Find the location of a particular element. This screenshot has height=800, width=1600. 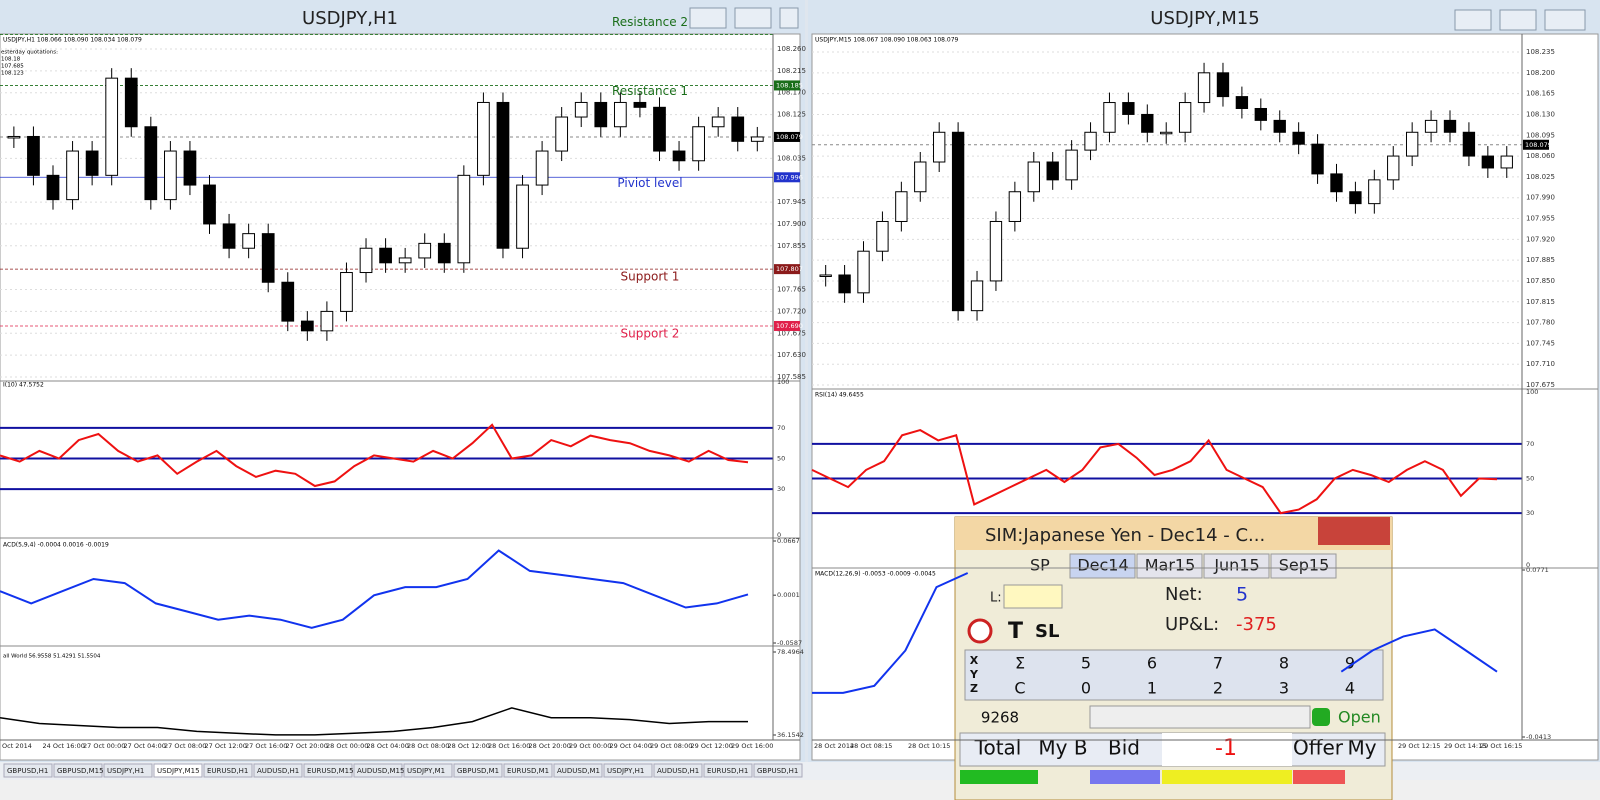

label: 29 Oct 16:15 is located at coordinates (1501, 746).